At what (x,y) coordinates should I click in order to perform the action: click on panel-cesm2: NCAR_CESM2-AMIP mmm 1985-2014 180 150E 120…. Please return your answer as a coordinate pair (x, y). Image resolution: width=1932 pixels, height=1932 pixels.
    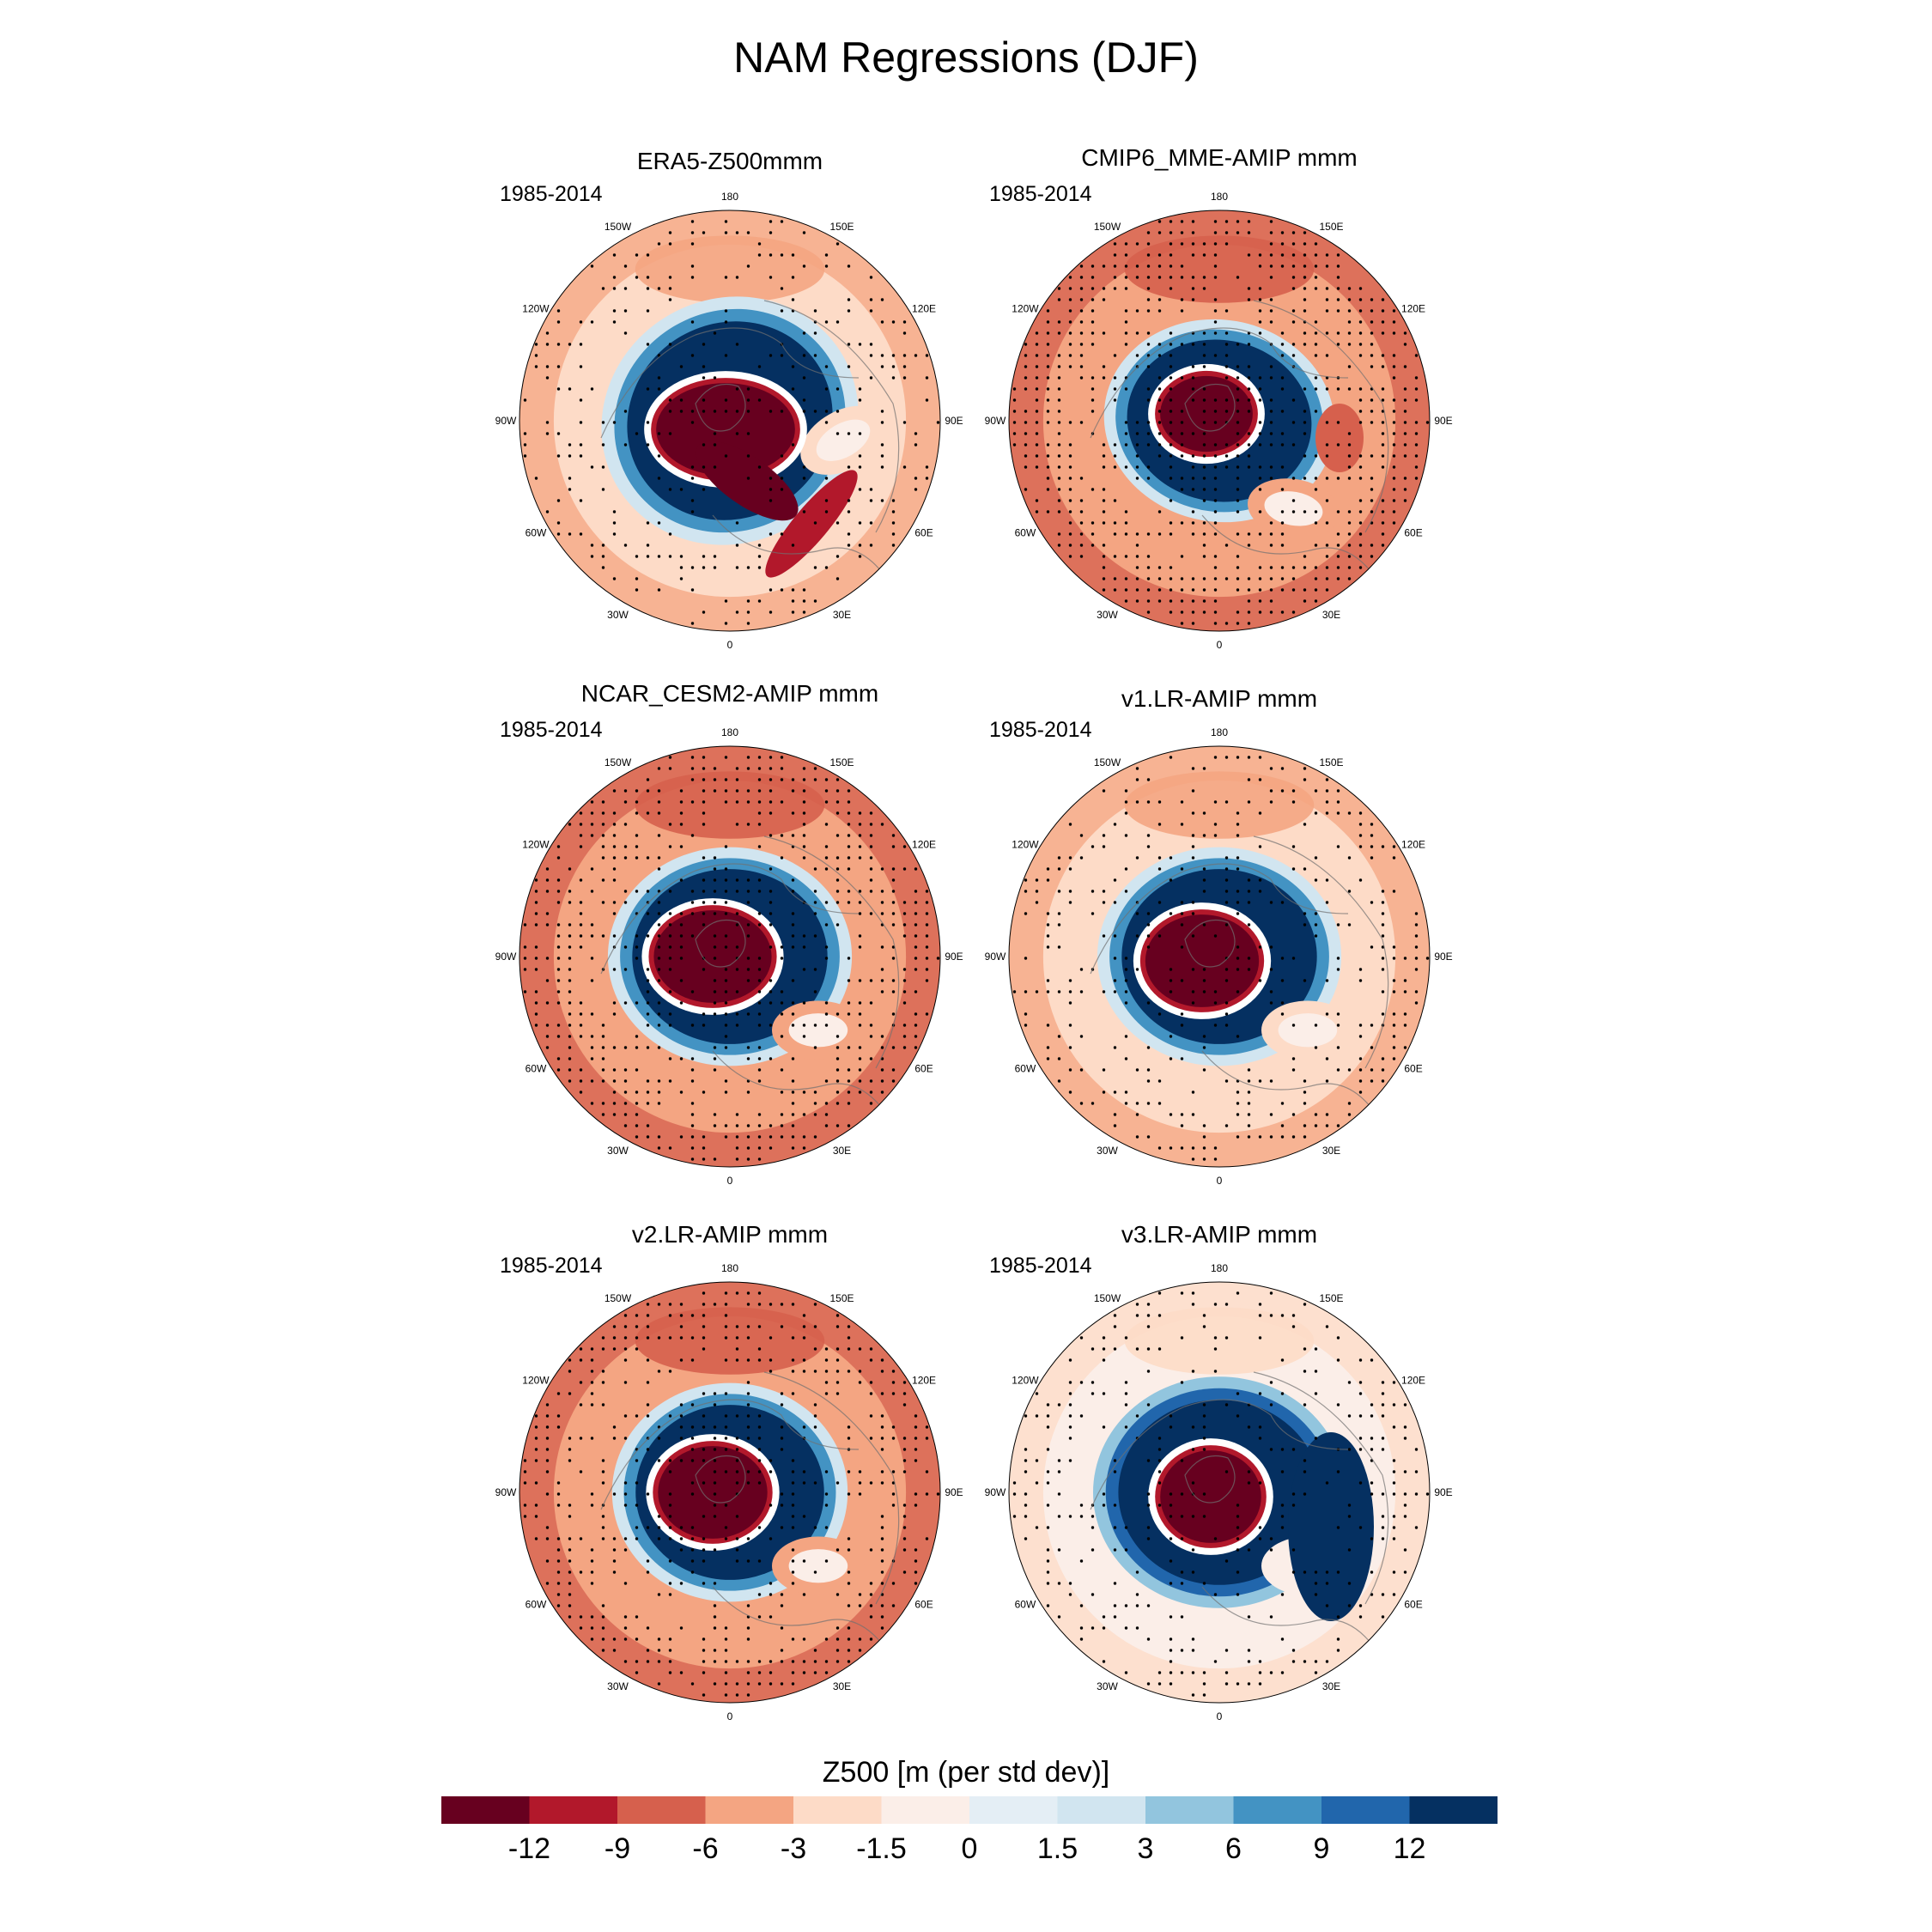
    Looking at the image, I should click on (729, 933).